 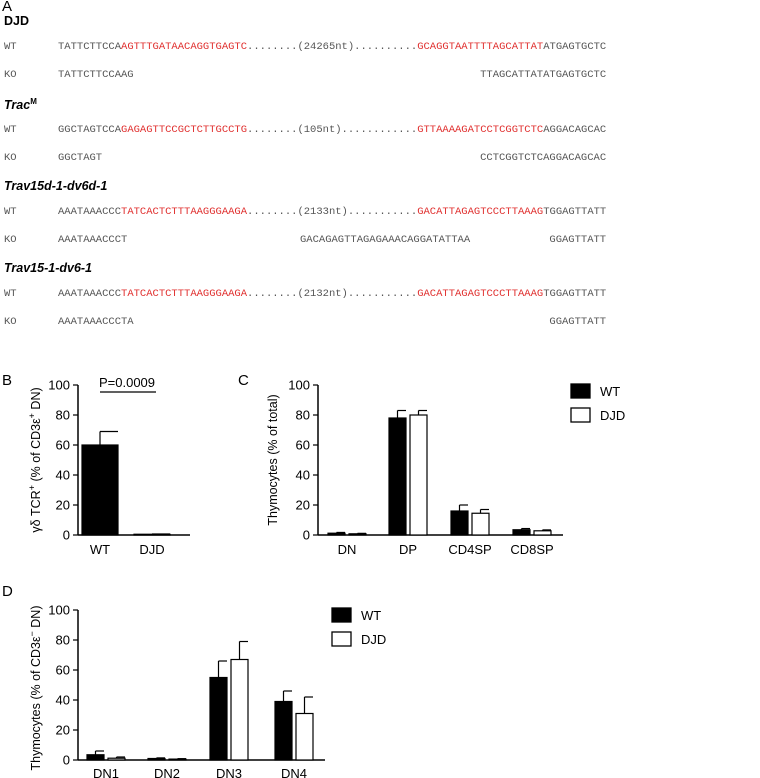 I want to click on x-tick-label: CD4SP, so click(x=469, y=549).